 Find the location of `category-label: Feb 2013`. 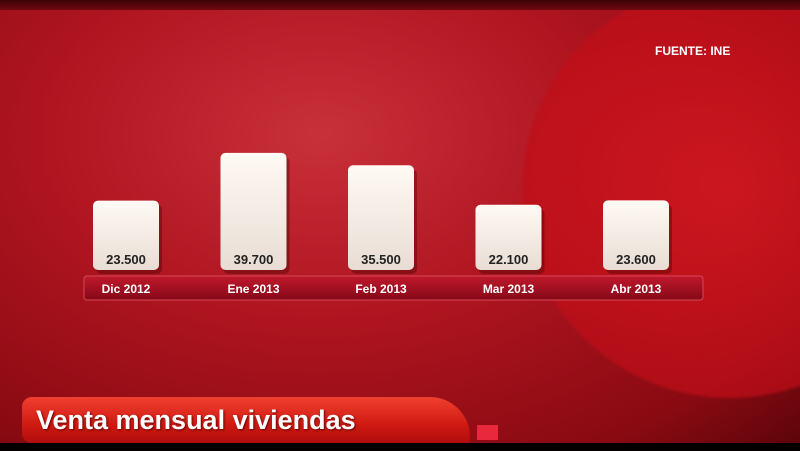

category-label: Feb 2013 is located at coordinates (381, 289).